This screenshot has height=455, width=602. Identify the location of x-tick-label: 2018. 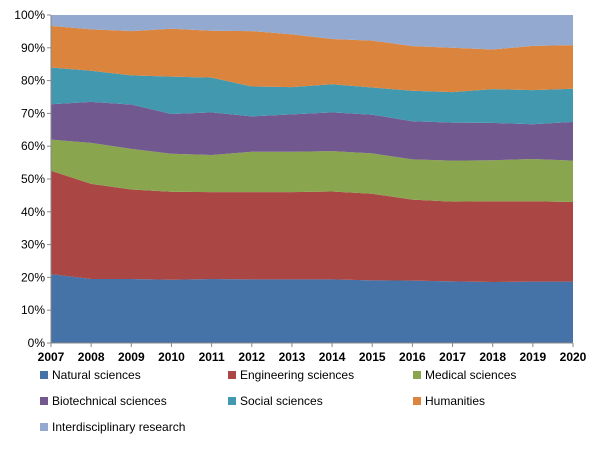
(492, 357).